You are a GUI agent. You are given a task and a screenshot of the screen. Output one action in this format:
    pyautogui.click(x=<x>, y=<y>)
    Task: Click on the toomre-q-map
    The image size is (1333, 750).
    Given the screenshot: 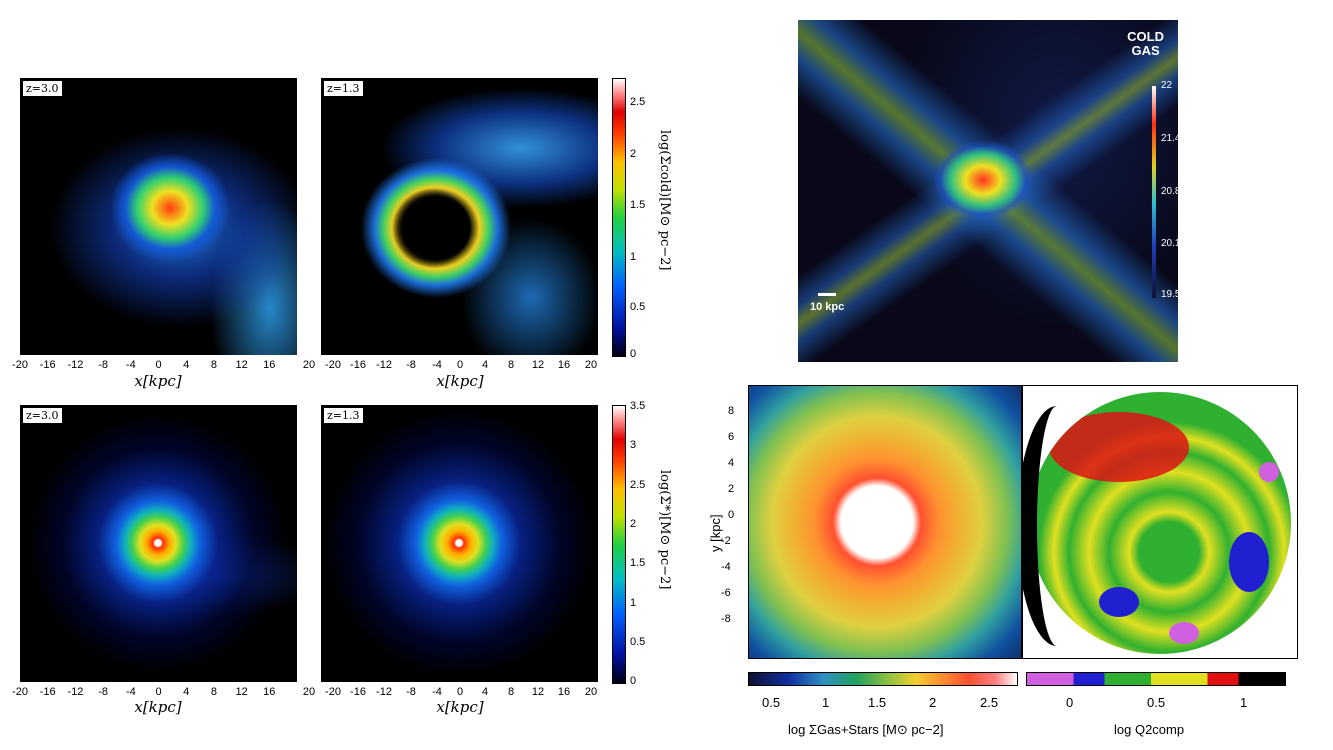 What is the action you would take?
    pyautogui.click(x=1160, y=522)
    